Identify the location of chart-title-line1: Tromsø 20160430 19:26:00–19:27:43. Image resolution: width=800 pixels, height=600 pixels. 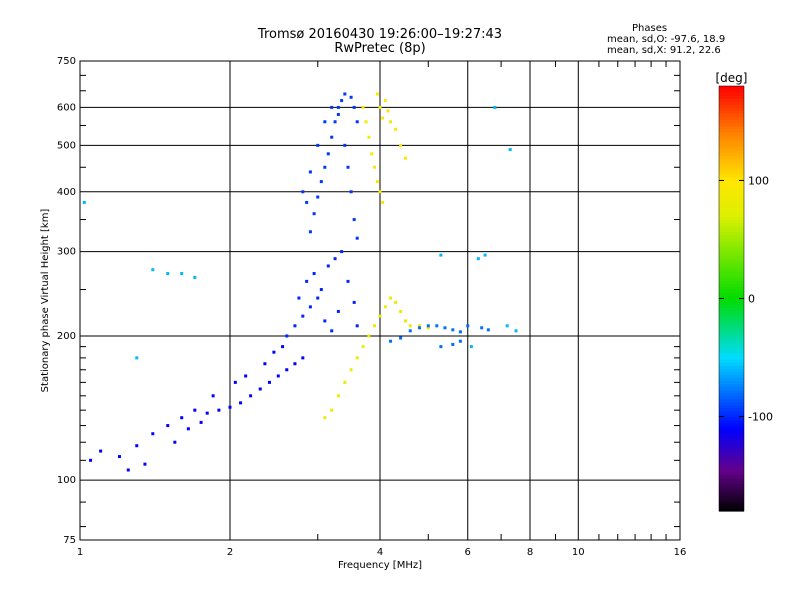
(380, 34).